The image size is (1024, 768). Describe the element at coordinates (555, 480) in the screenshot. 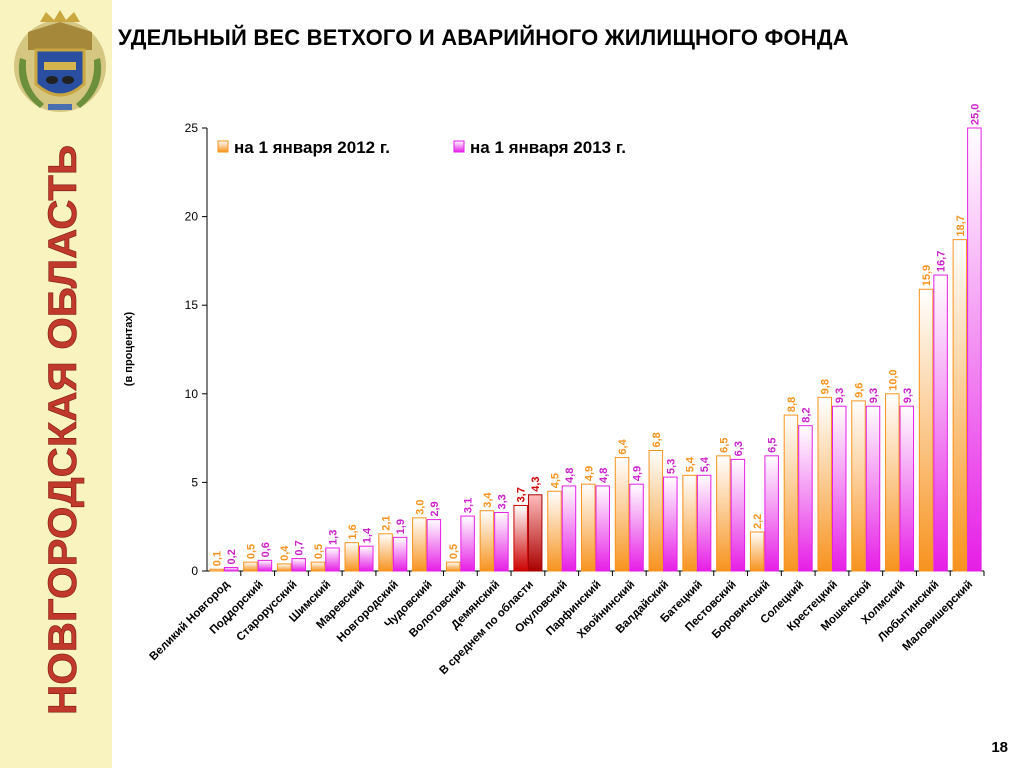

I see `value-label-2012: 4,5` at that location.